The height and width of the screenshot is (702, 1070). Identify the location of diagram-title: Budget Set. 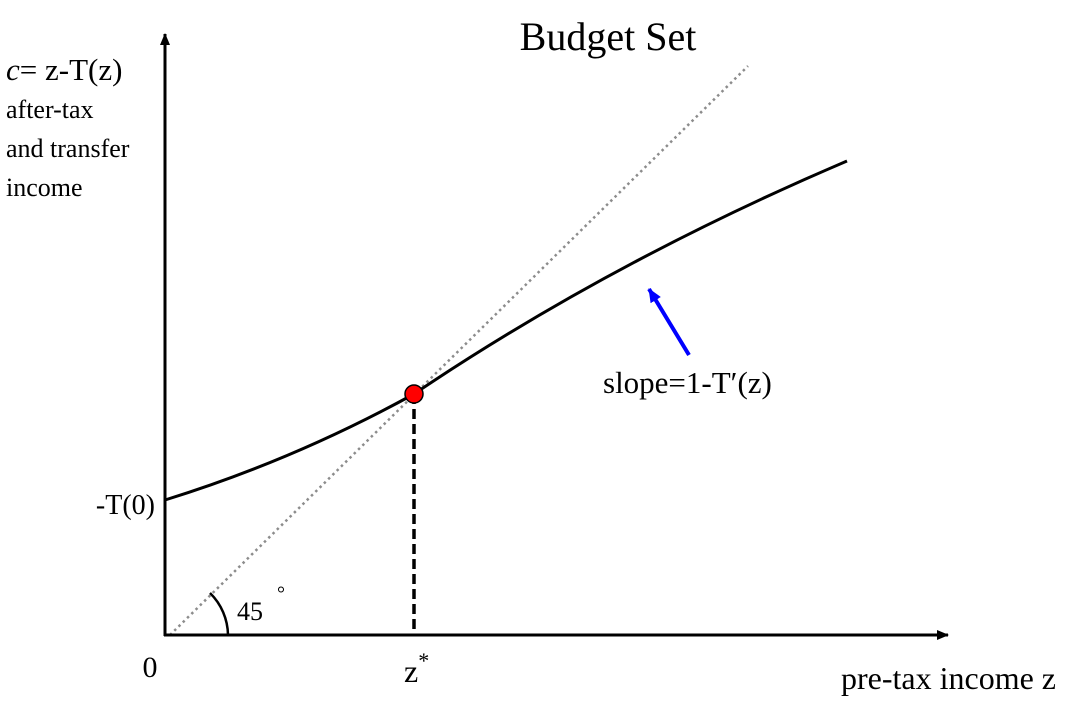
(608, 36).